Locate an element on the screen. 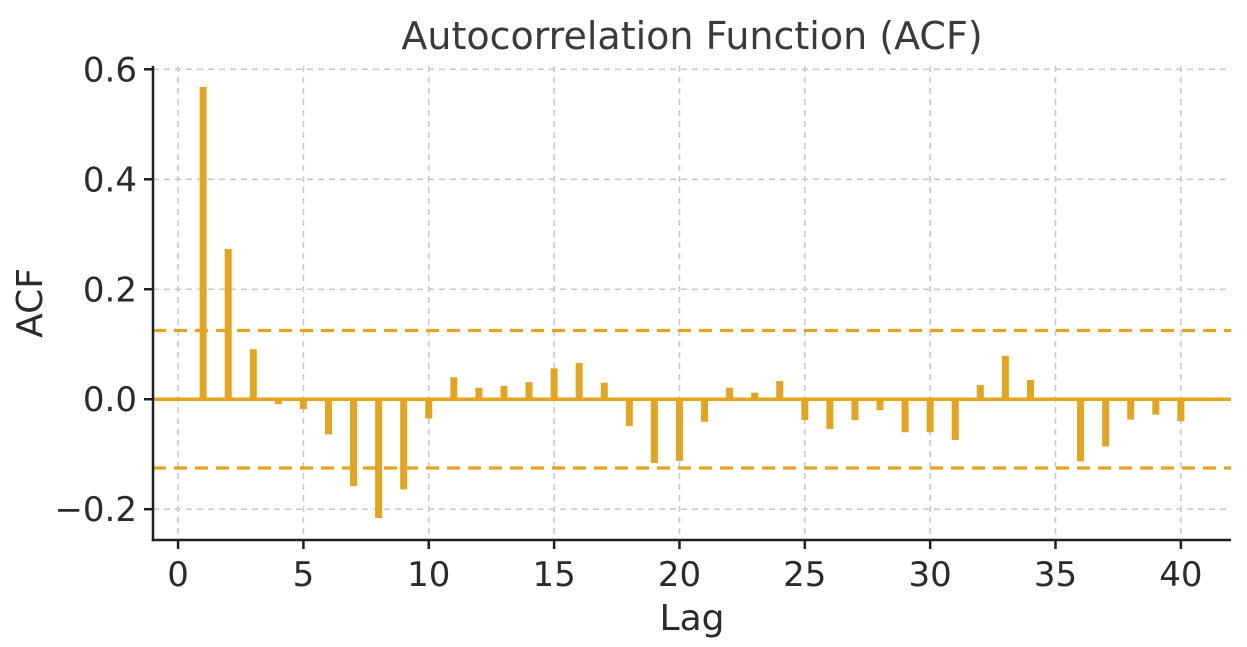 The image size is (1247, 647). x-tick-label: 10 is located at coordinates (428, 575).